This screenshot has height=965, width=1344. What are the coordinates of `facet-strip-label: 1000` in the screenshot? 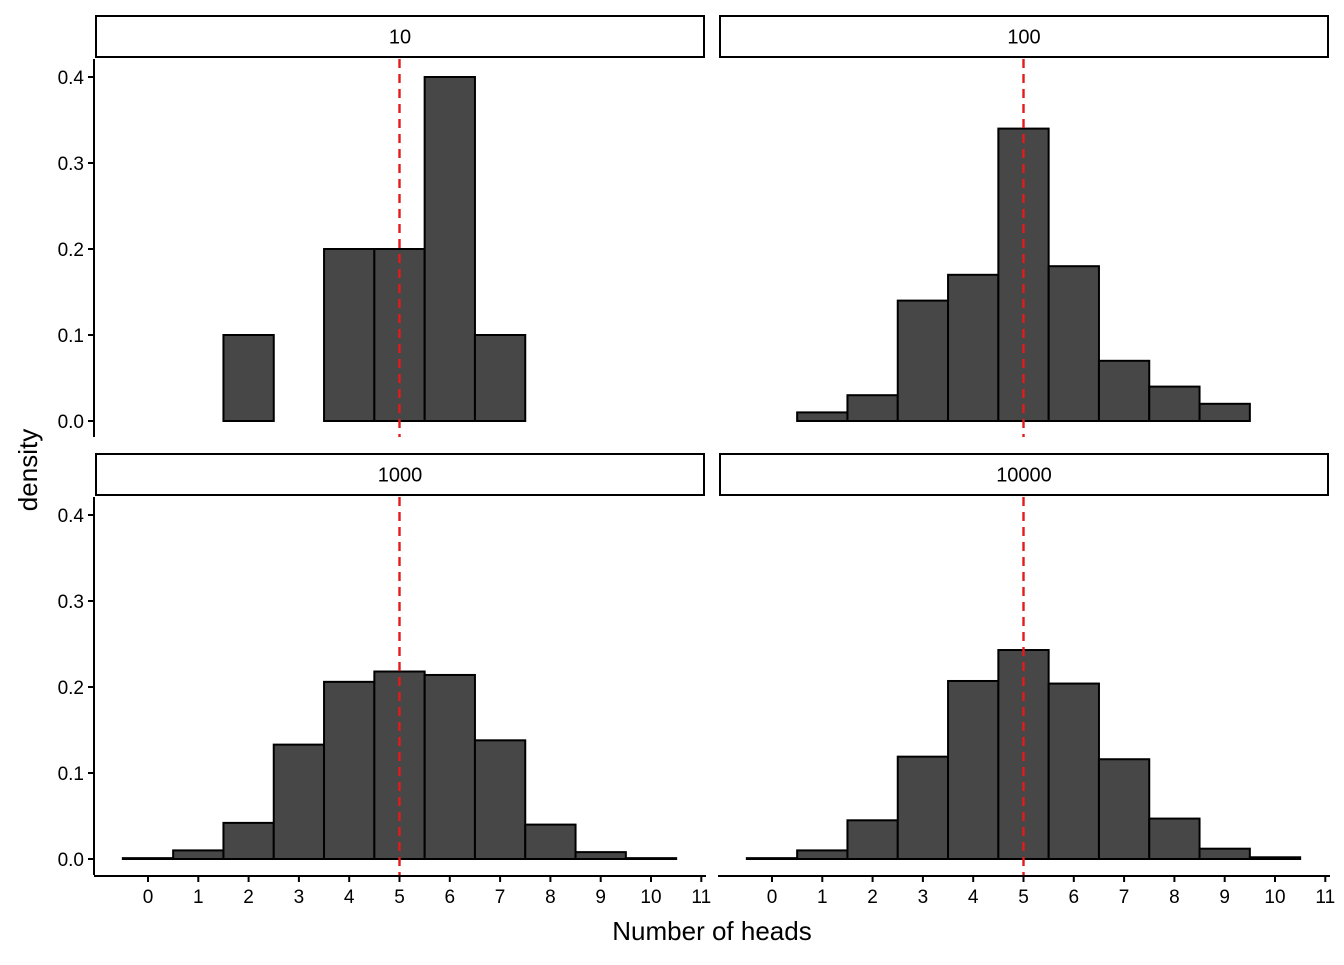 It's located at (400, 476).